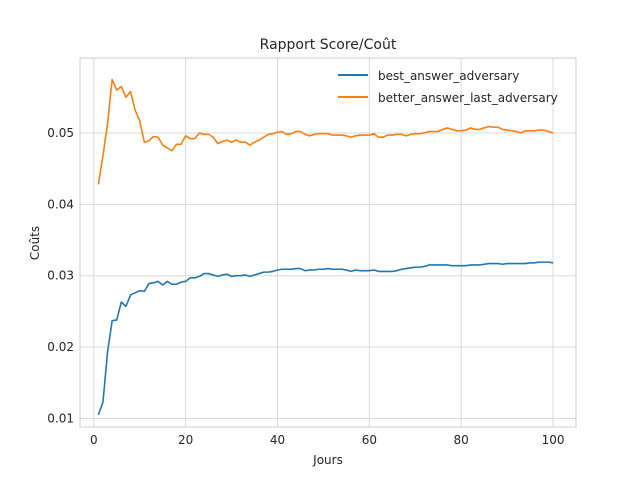 The height and width of the screenshot is (480, 640). Describe the element at coordinates (60, 276) in the screenshot. I see `y-tick-label: 0.03` at that location.